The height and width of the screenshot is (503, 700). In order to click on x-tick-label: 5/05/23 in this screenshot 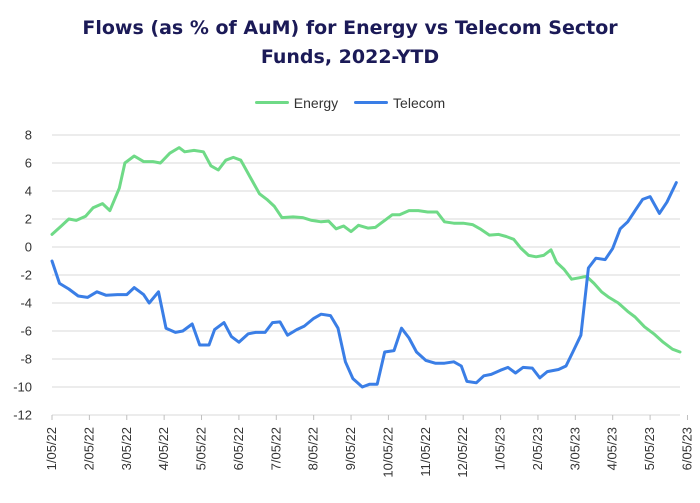, I will do `click(649, 448)`.